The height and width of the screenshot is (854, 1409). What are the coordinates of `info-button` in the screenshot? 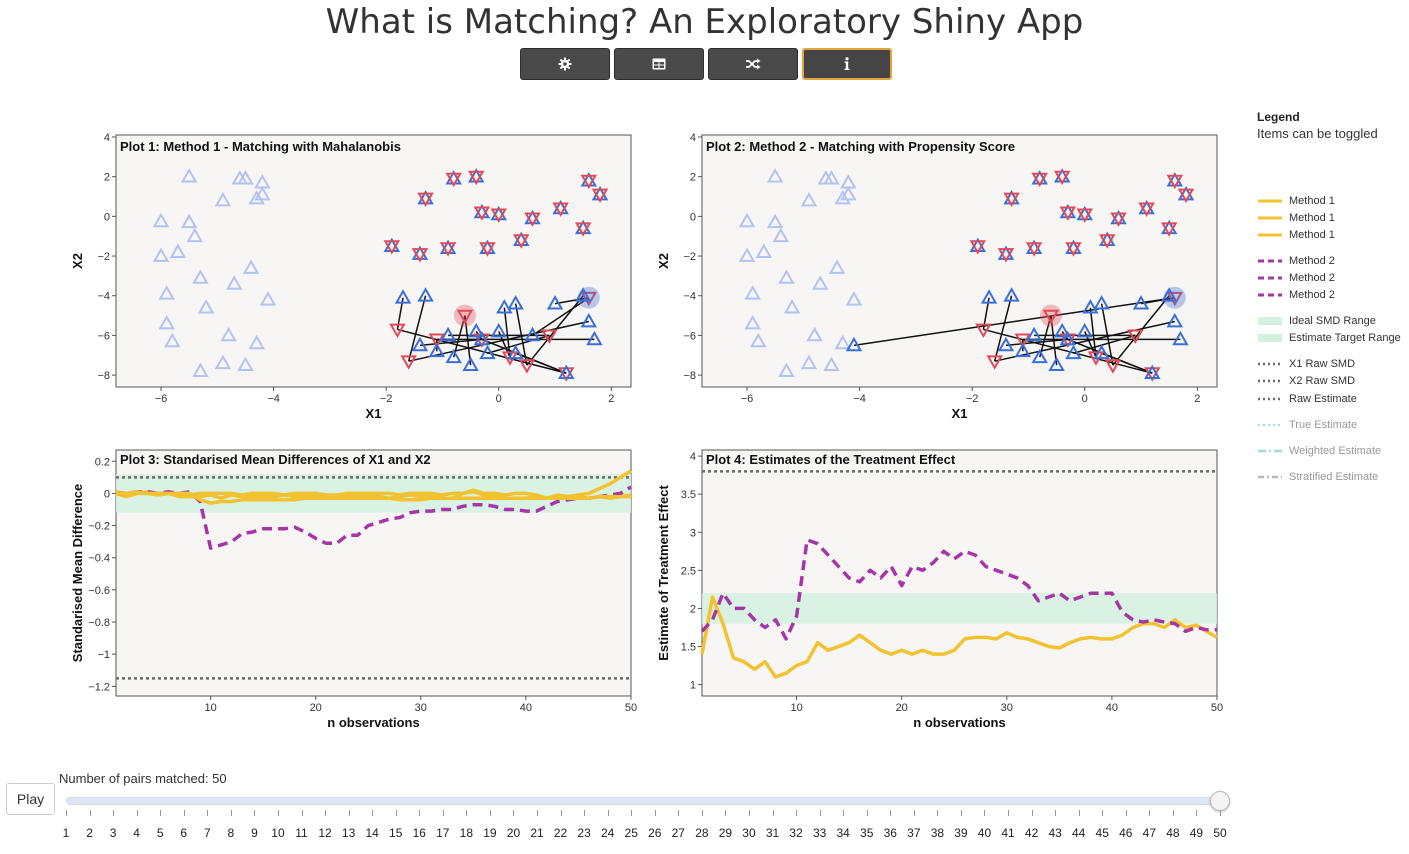 It's located at (847, 64).